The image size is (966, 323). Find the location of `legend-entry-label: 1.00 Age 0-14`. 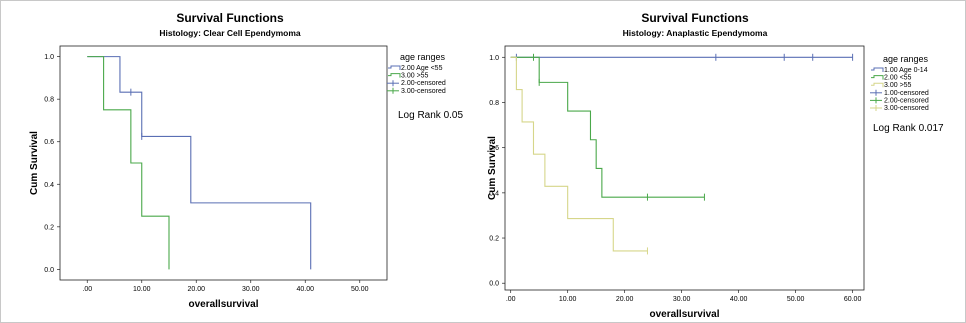

legend-entry-label: 1.00 Age 0-14 is located at coordinates (906, 70).